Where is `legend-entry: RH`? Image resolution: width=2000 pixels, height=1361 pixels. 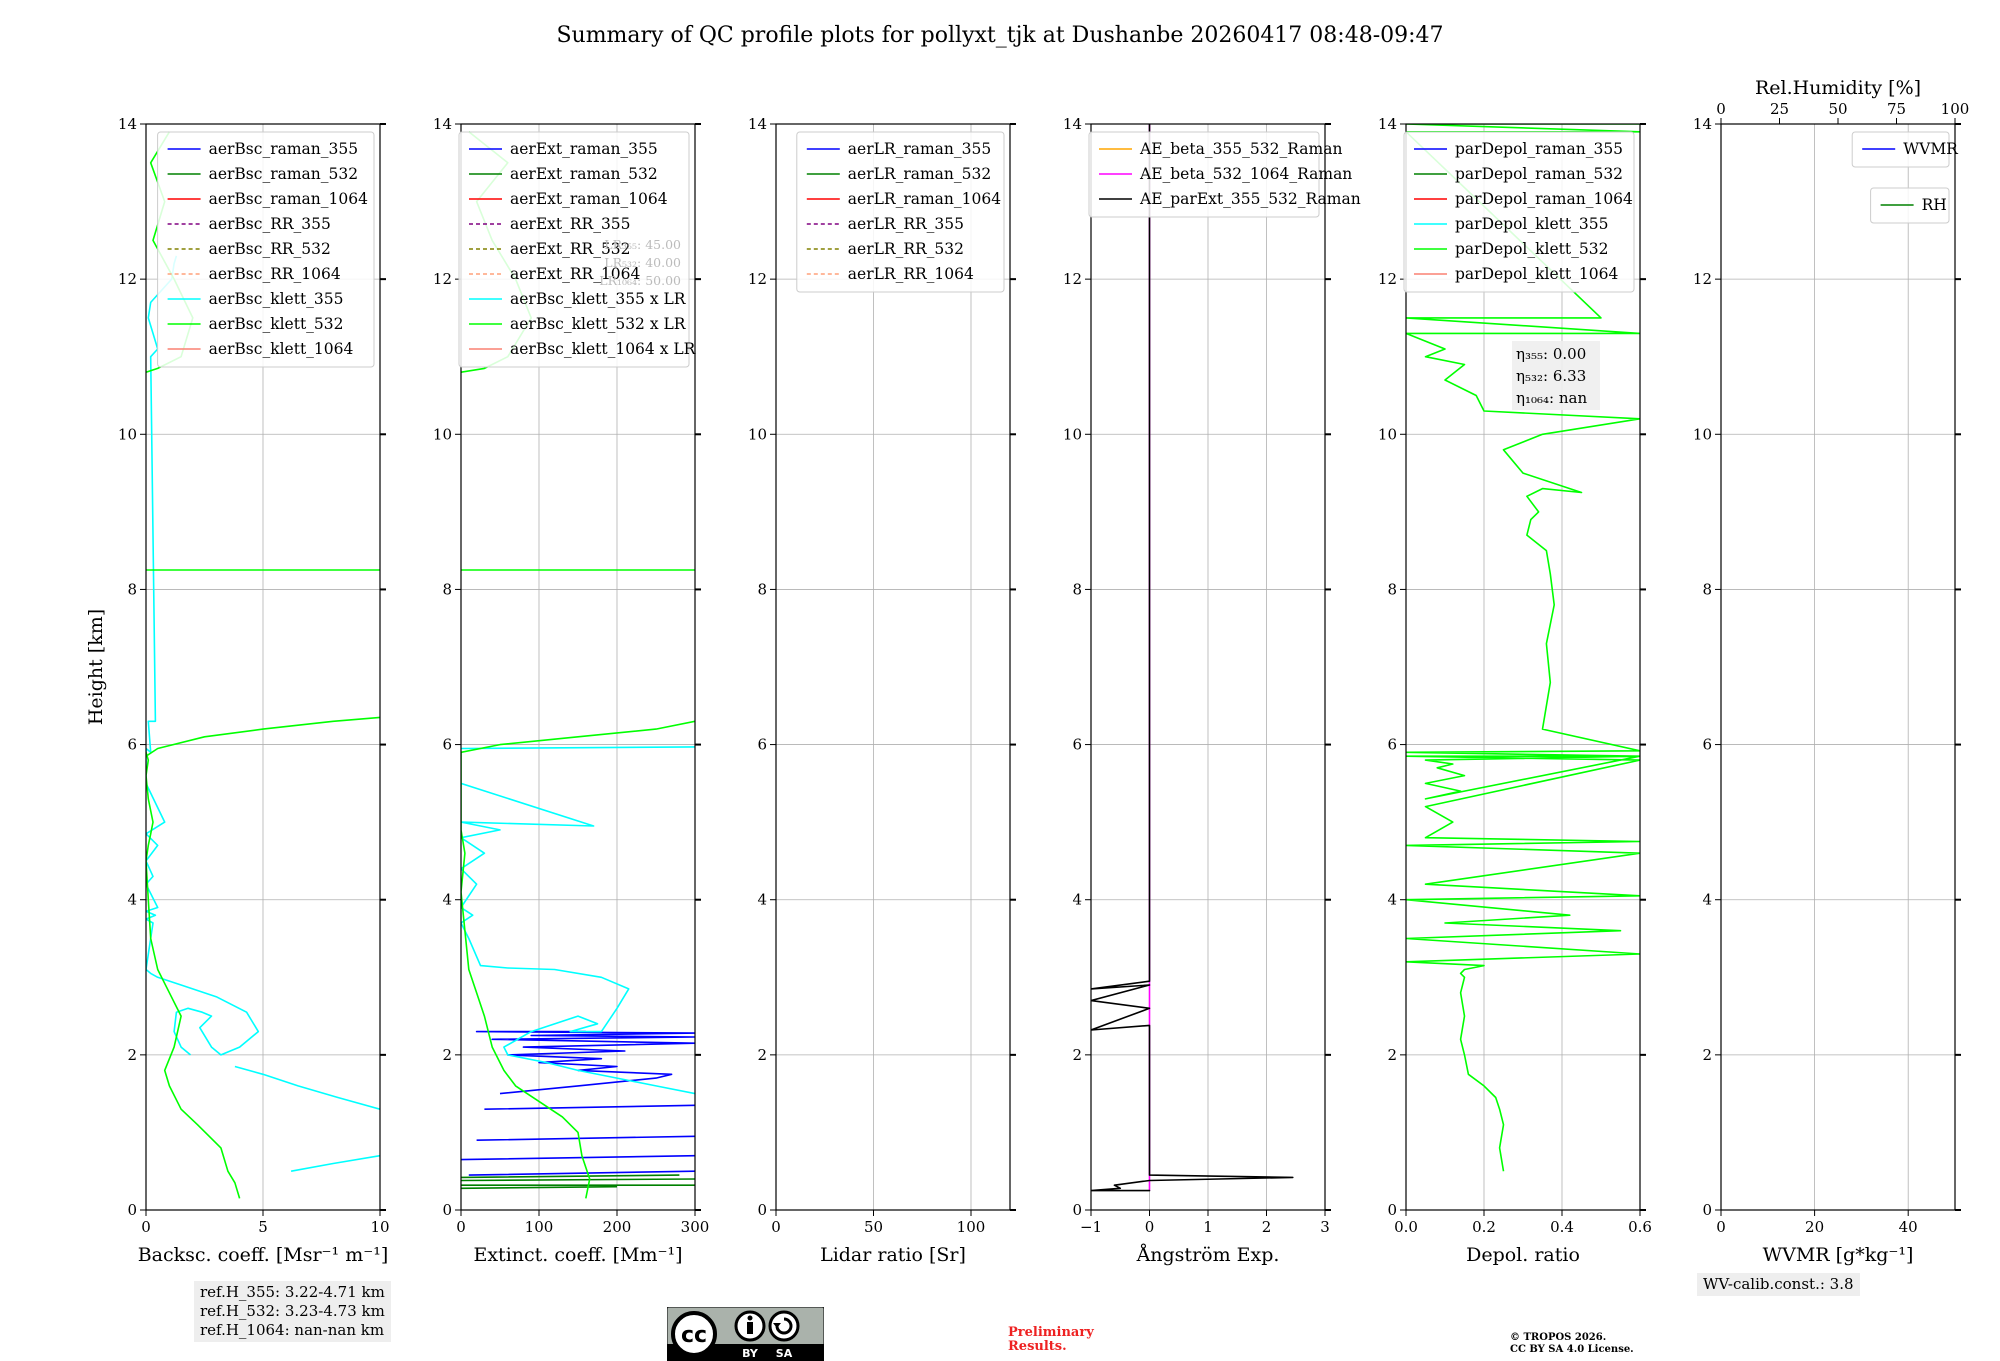
legend-entry: RH is located at coordinates (1934, 205).